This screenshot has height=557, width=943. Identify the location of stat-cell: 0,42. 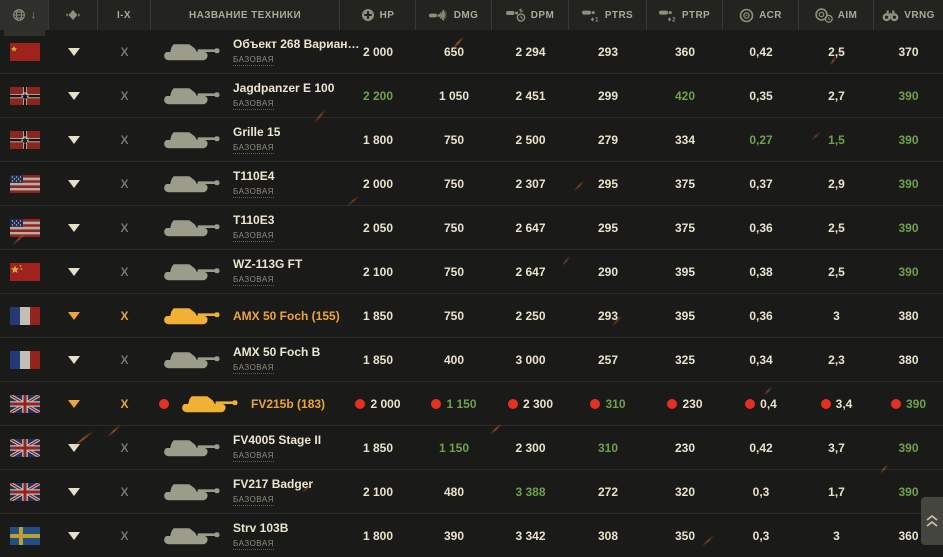
(761, 447).